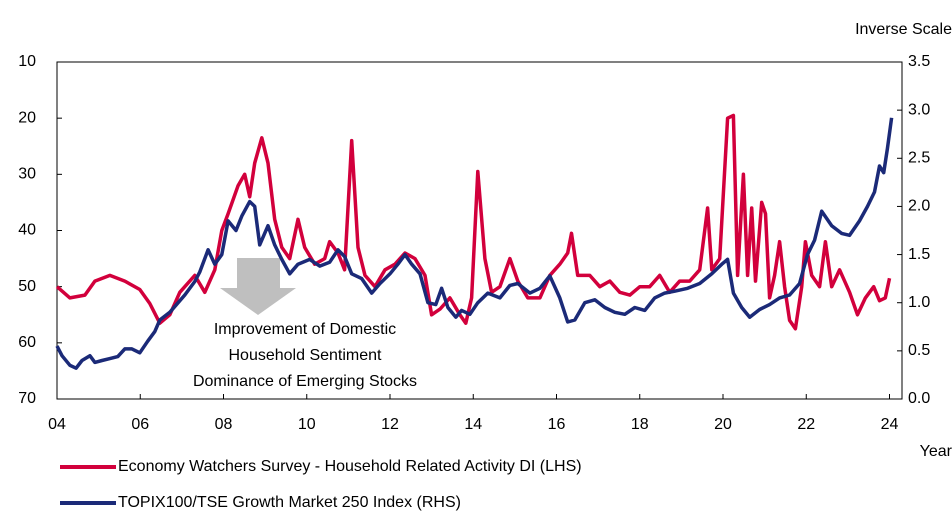  I want to click on y-tick-label: 70, so click(27, 398).